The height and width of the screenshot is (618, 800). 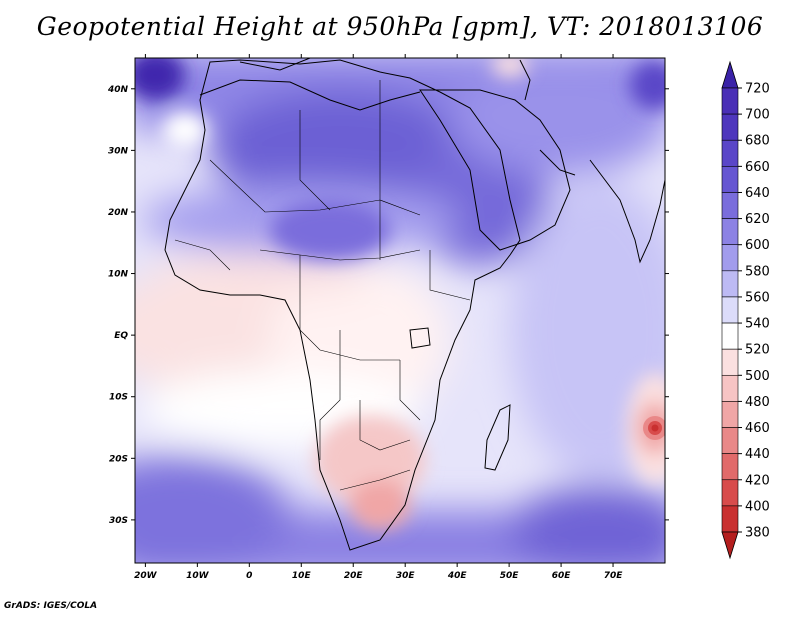 What do you see at coordinates (457, 576) in the screenshot?
I see `lon-tick-label: 40E` at bounding box center [457, 576].